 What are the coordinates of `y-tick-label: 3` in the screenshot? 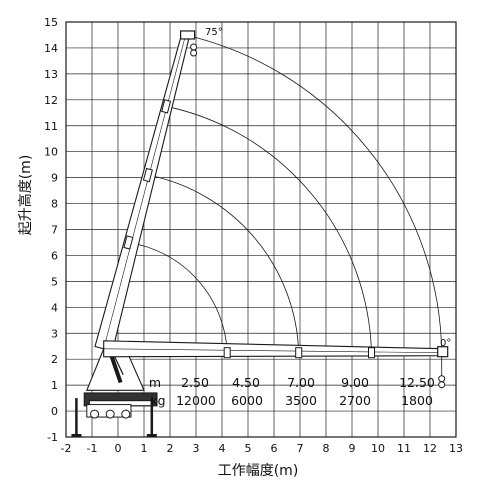 It's located at (54, 333).